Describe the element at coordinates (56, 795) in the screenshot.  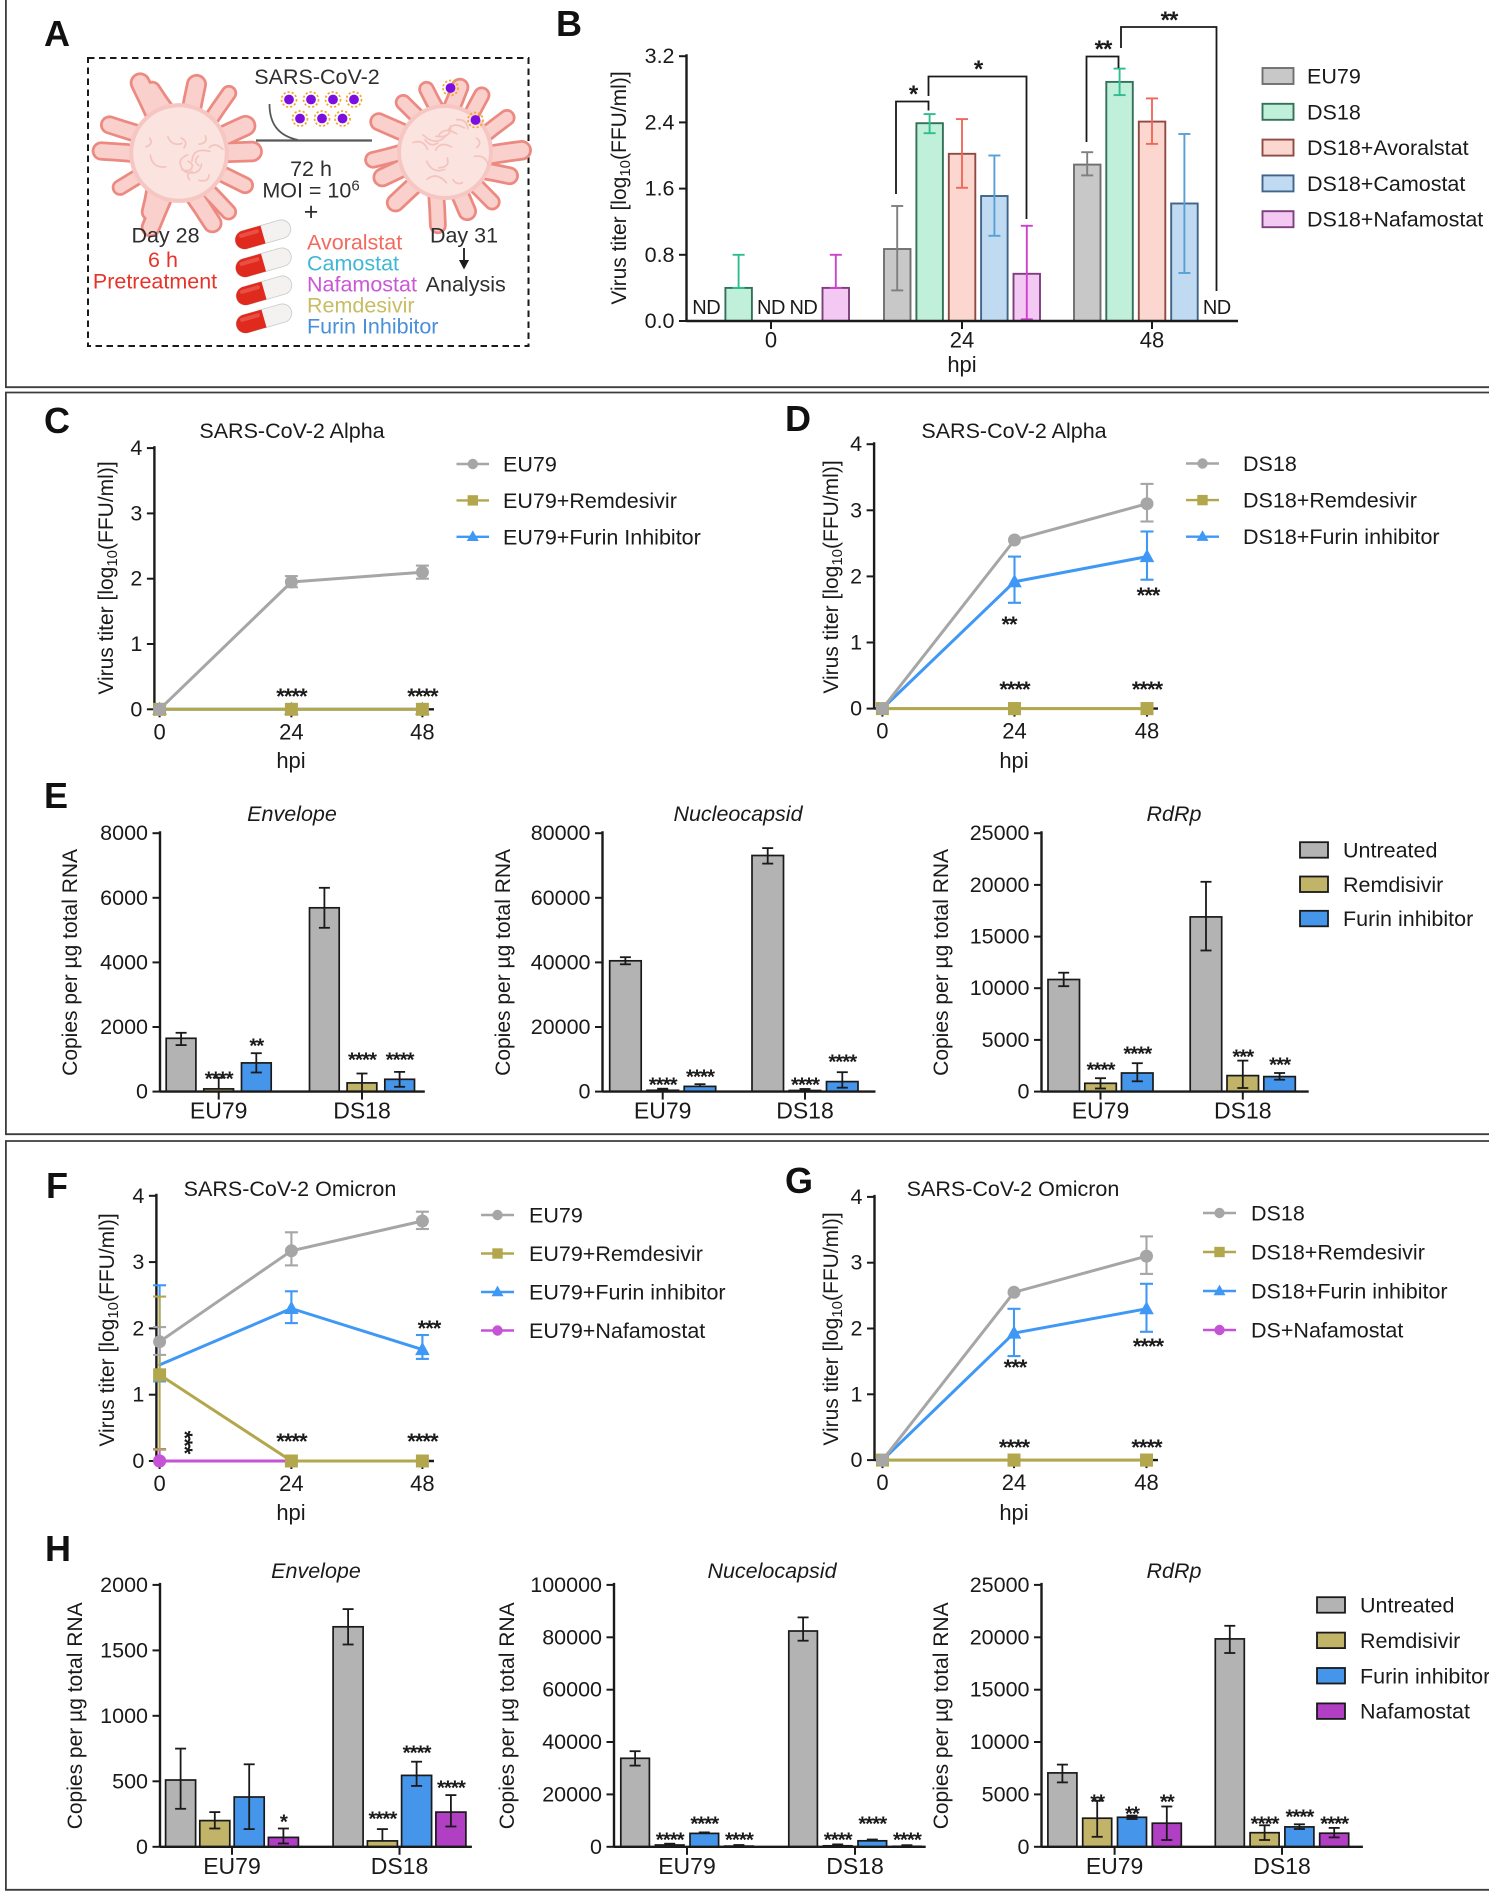
I see `svg-text: E` at that location.